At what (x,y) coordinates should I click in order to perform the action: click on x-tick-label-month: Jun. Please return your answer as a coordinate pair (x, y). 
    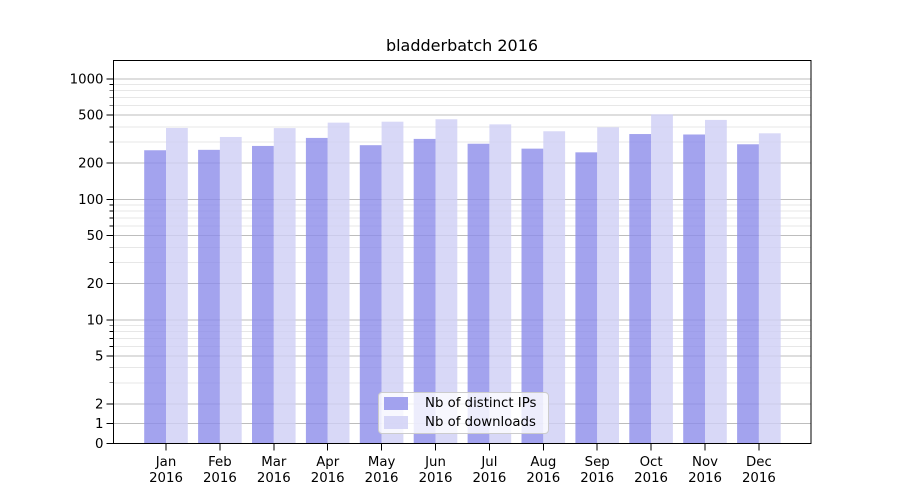
    Looking at the image, I should click on (435, 462).